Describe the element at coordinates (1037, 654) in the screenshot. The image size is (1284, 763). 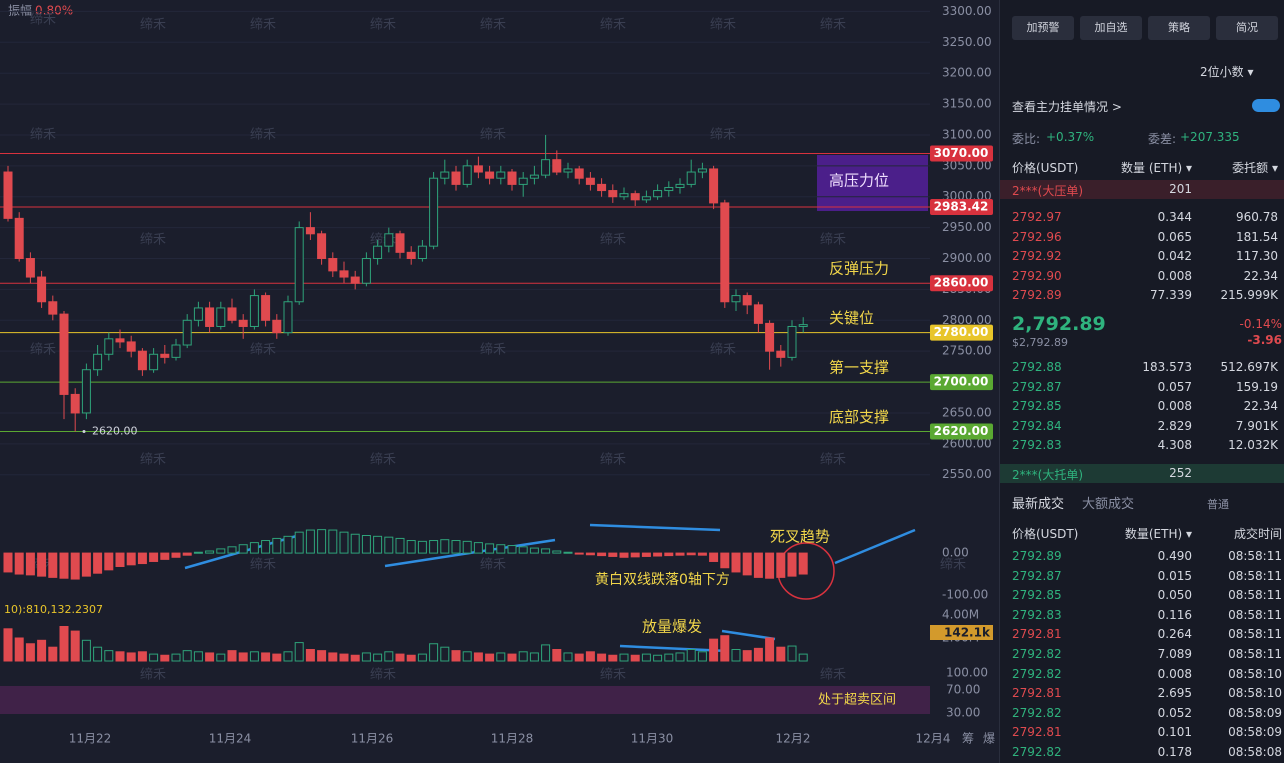
I see `cell: 2792.82` at that location.